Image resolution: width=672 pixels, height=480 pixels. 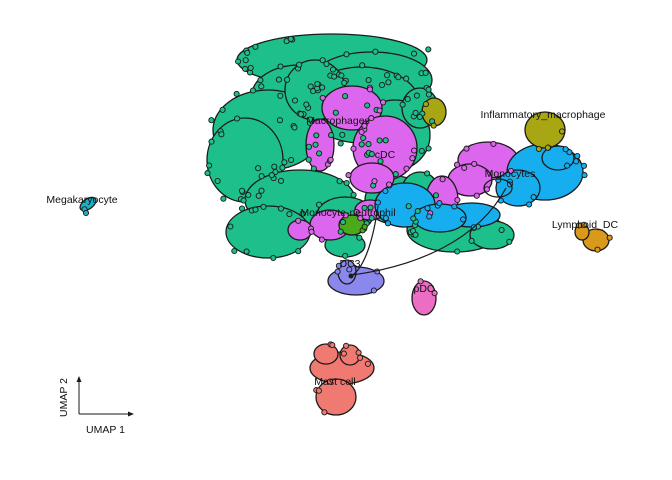 I want to click on umap-y-axis-arrow-icon, so click(x=79, y=379).